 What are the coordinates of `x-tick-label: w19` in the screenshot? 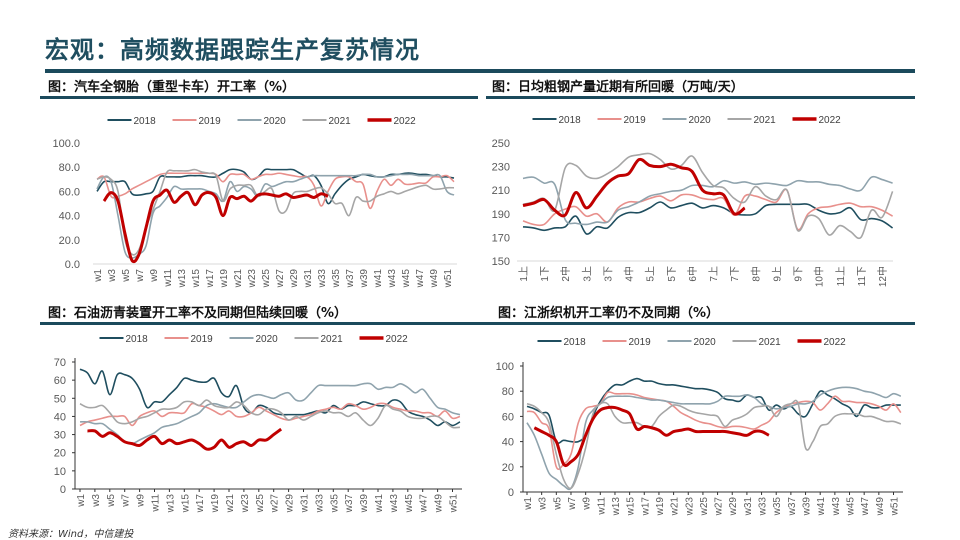 It's located at (224, 279).